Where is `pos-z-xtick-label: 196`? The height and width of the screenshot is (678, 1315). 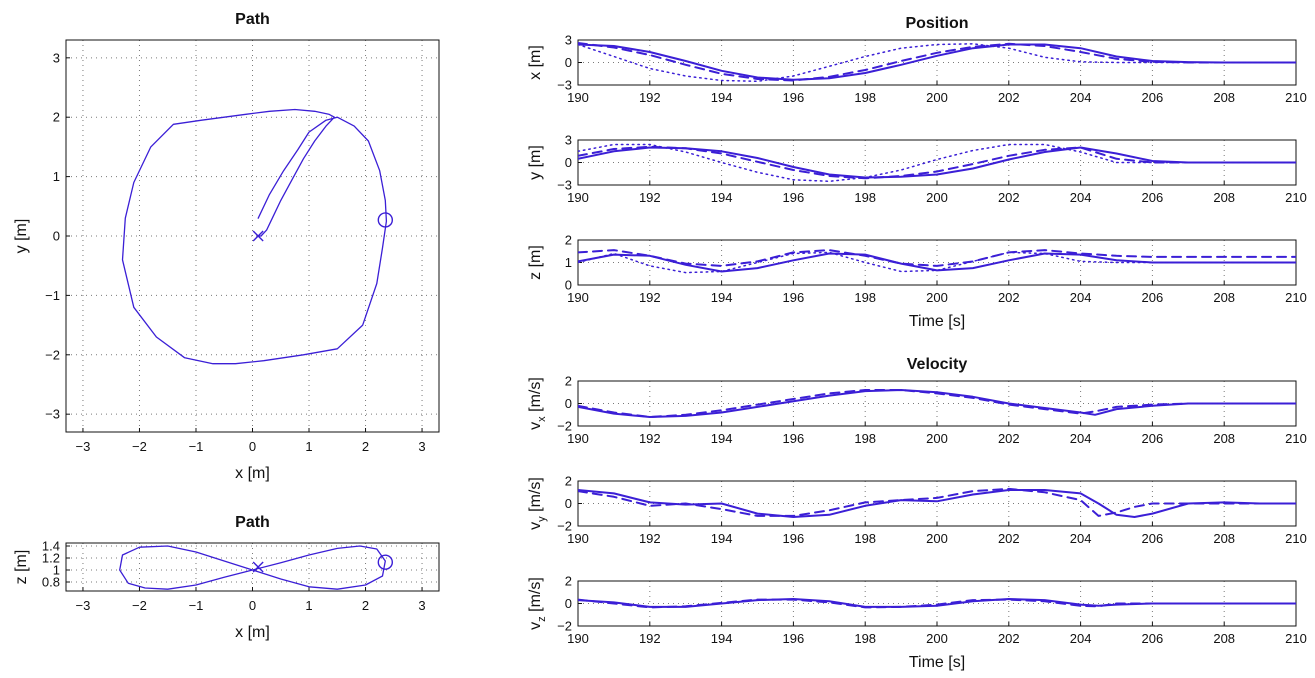
pos-z-xtick-label: 196 is located at coordinates (794, 297).